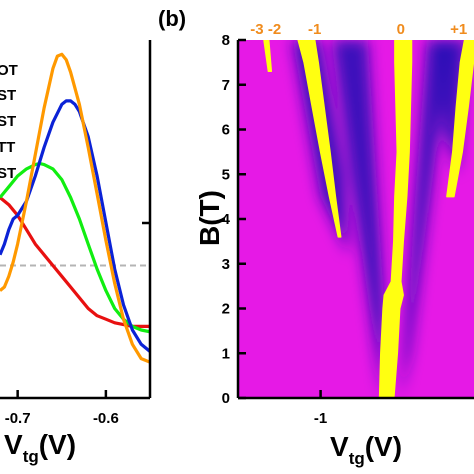 This screenshot has height=474, width=474. Describe the element at coordinates (106, 418) in the screenshot. I see `x-tick-label-a-1: -0.6` at that location.